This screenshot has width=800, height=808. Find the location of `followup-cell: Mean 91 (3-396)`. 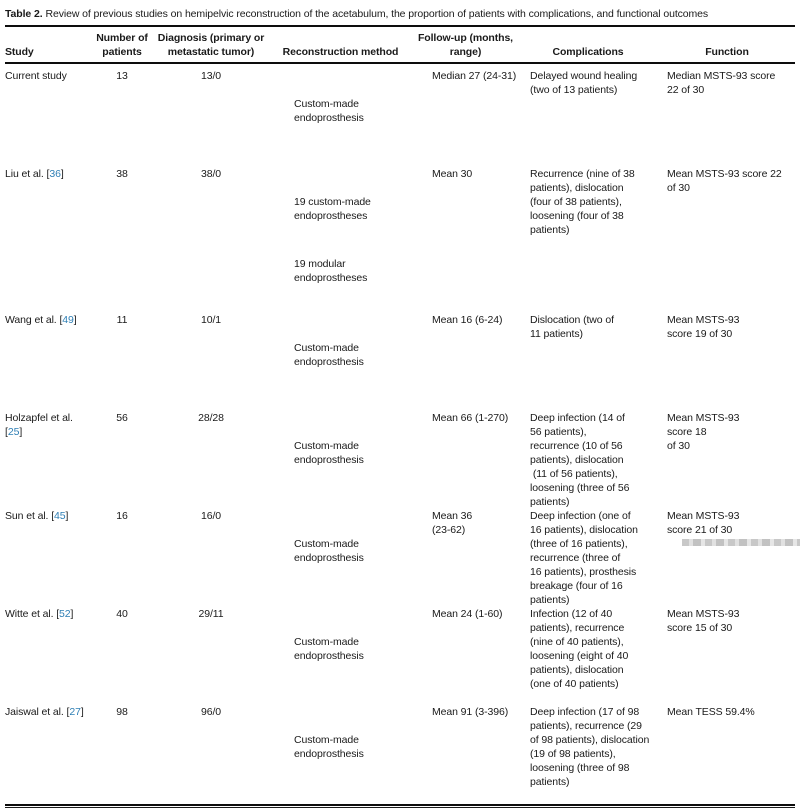

followup-cell: Mean 91 (3-396) is located at coordinates (470, 712).